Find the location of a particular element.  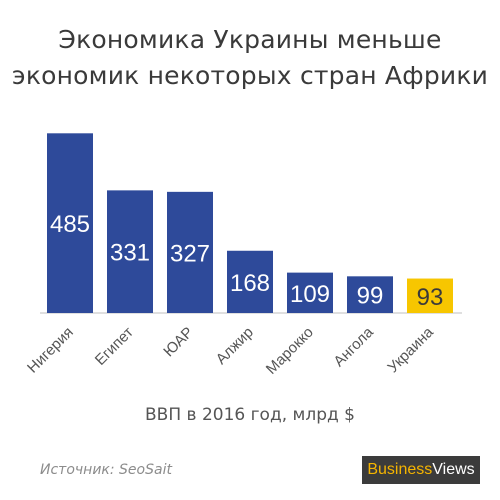

category-label-1: Нигерия is located at coordinates (50, 350).